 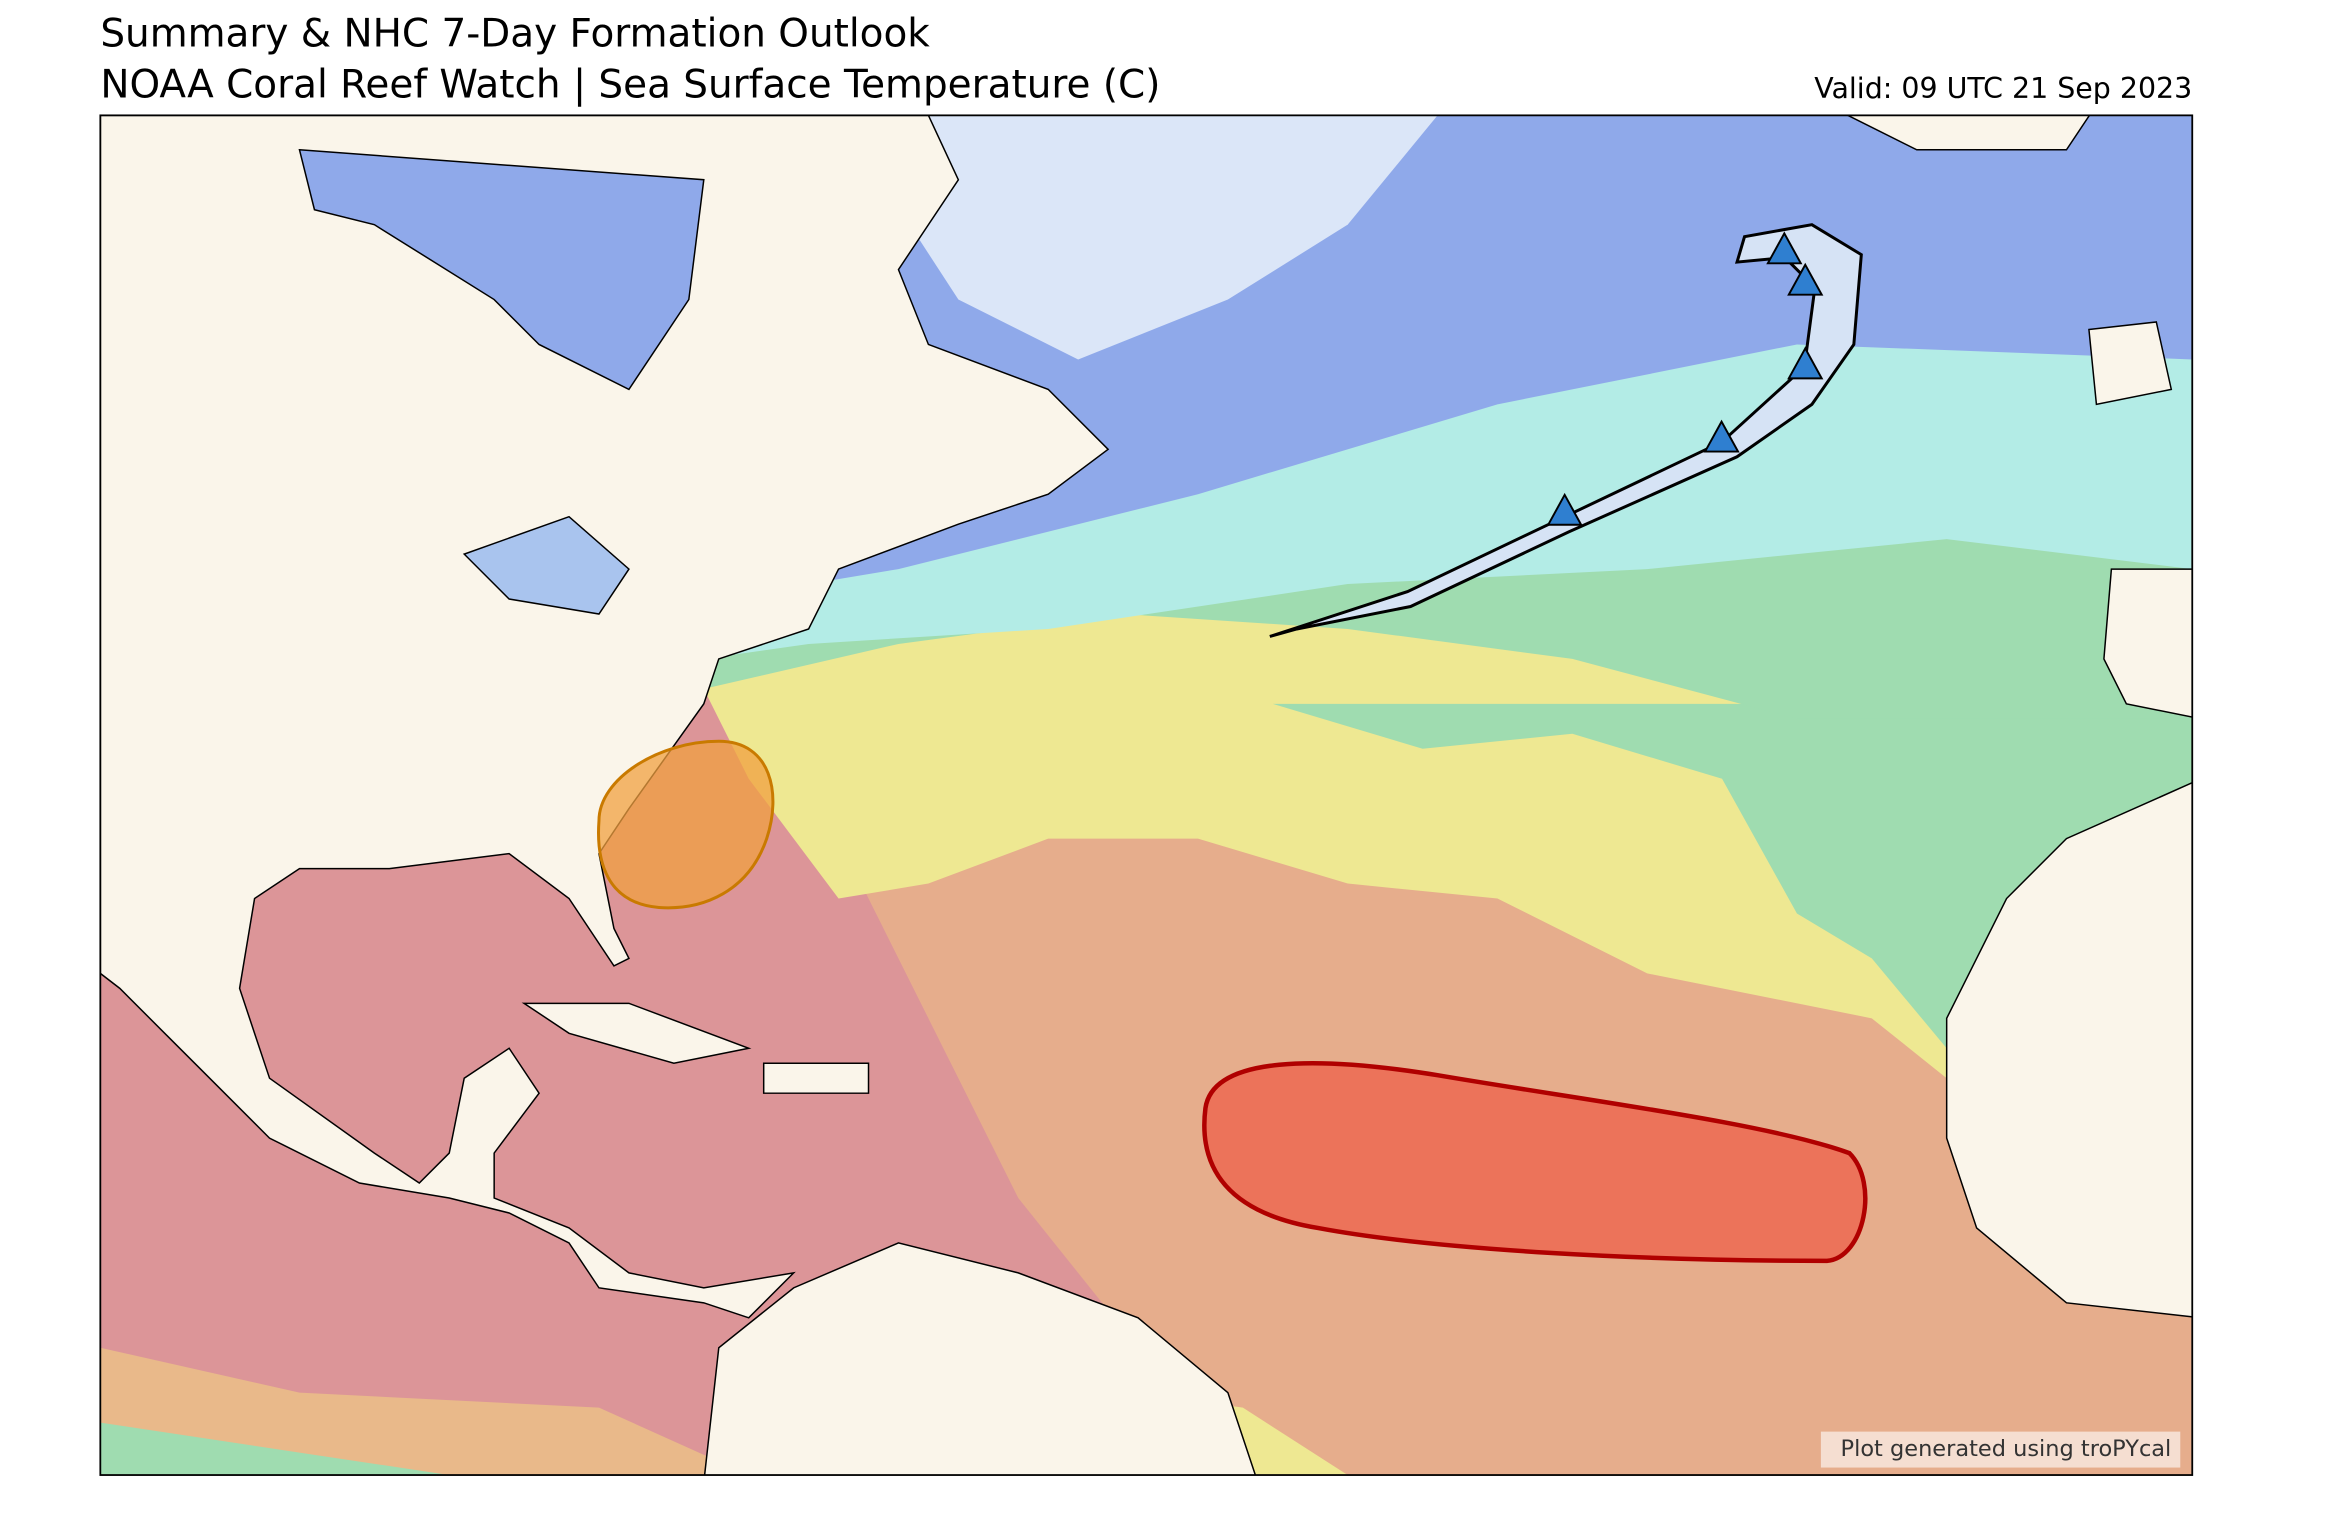 I want to click on cuba, so click(x=636, y=1033).